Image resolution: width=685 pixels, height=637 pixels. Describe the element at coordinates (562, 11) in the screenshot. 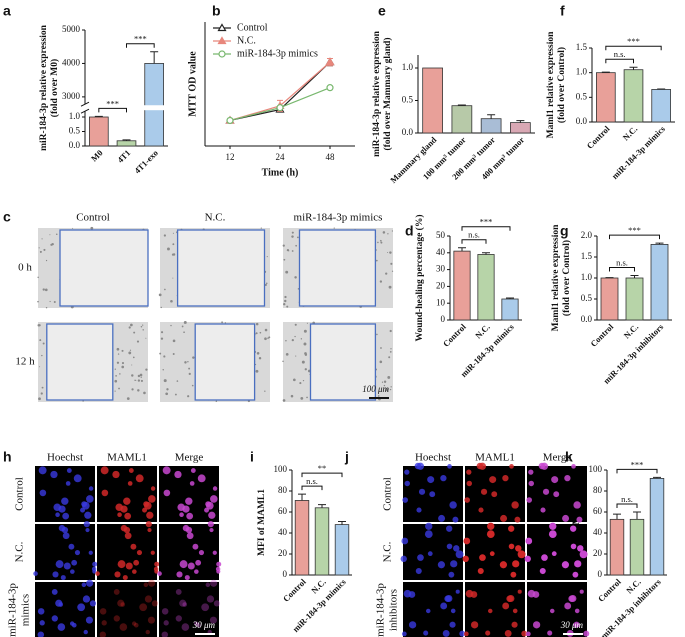

I see `panel-letter: f` at that location.